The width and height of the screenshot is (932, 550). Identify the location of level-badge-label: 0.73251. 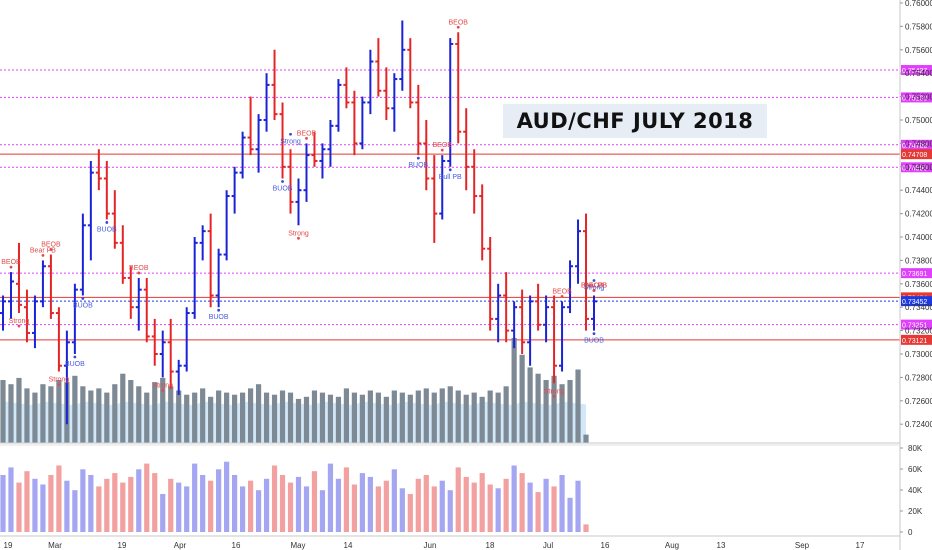
(914, 326).